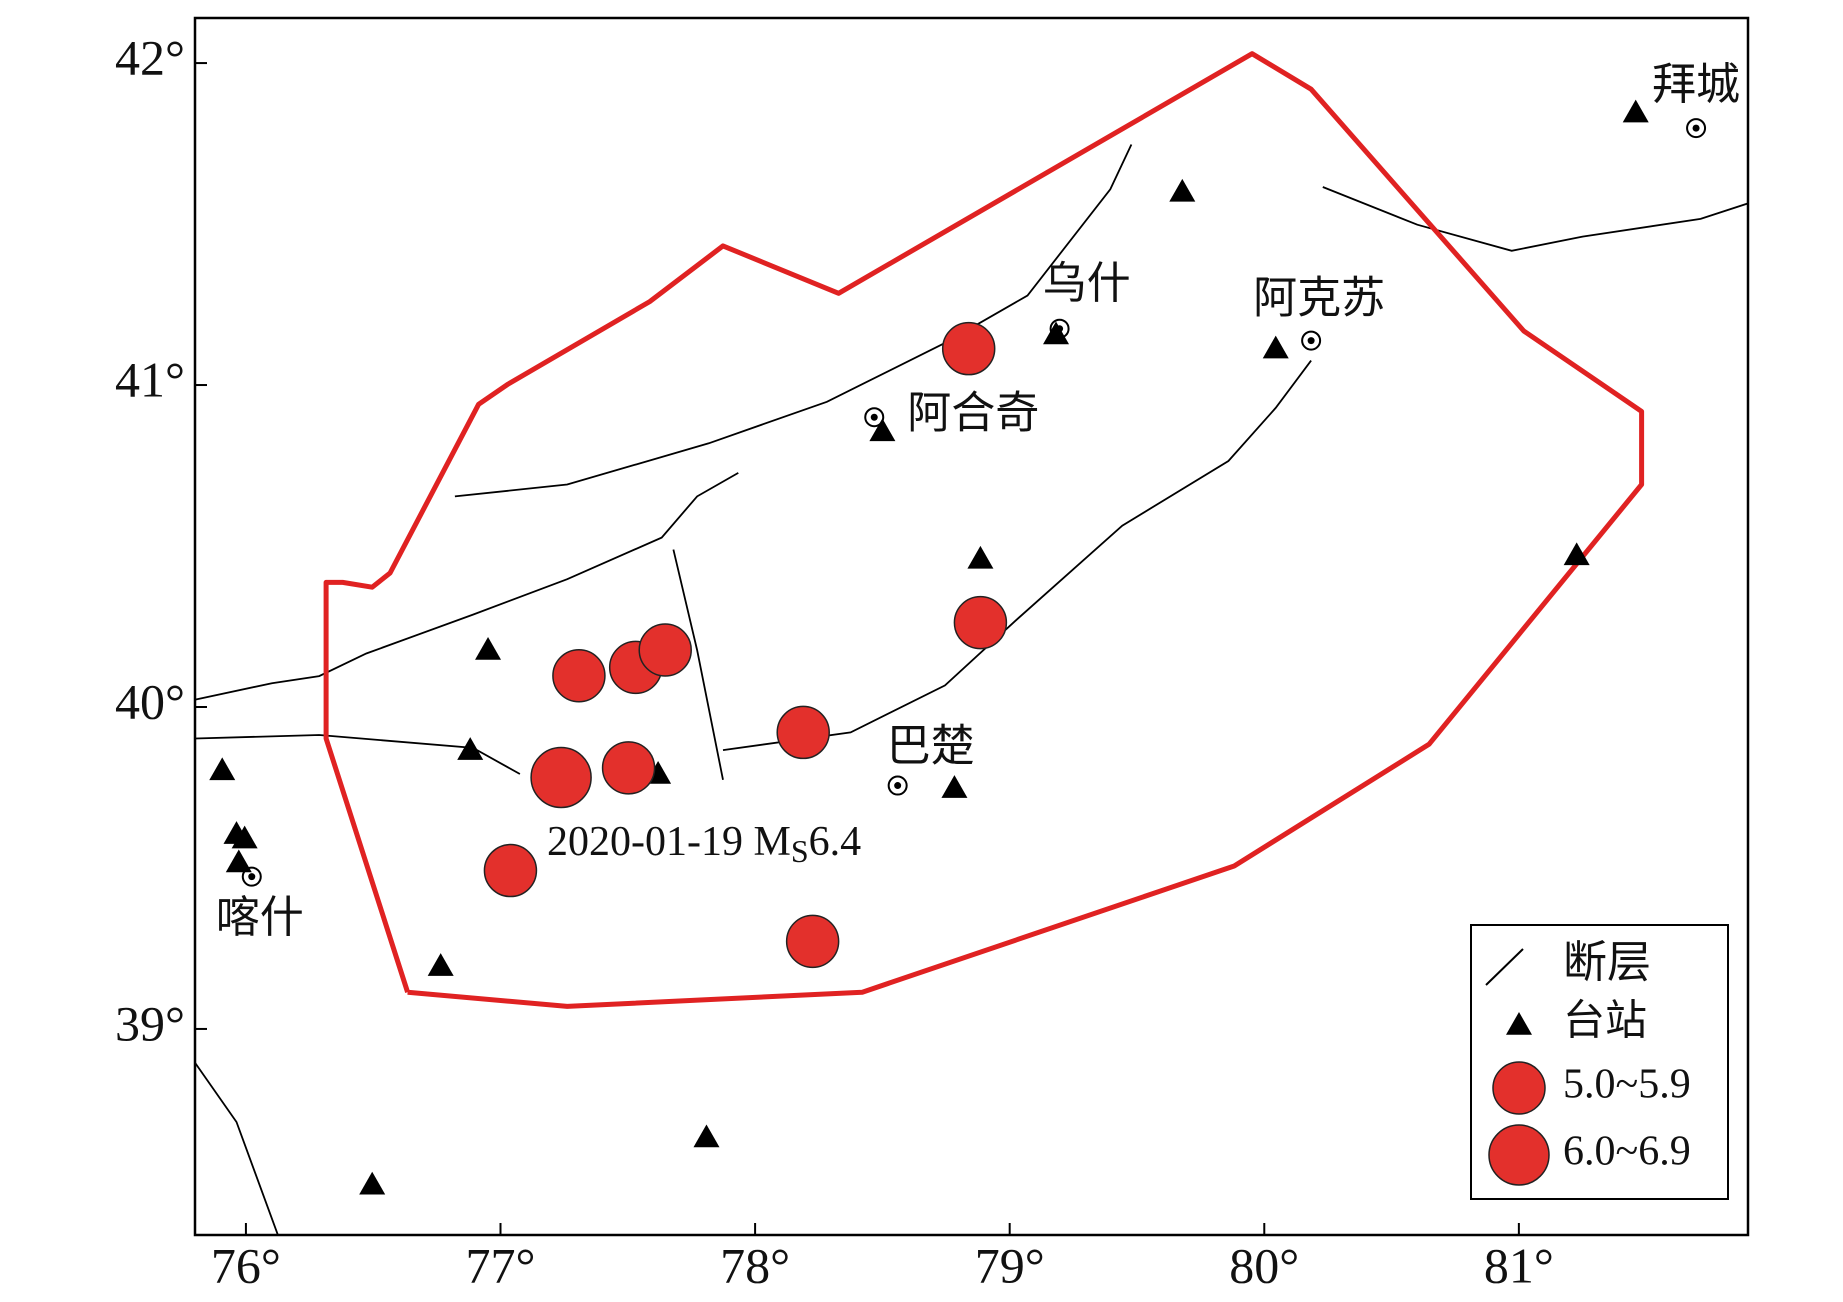 The height and width of the screenshot is (1302, 1843). What do you see at coordinates (150, 380) in the screenshot?
I see `y-tick-label: 41°` at bounding box center [150, 380].